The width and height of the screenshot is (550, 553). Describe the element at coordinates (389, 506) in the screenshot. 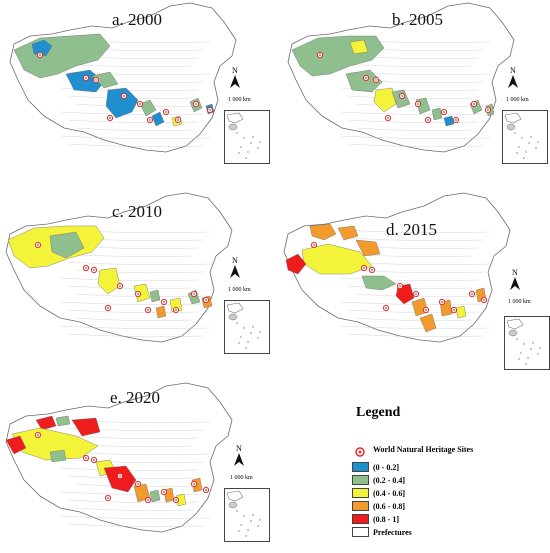

I see `legend-class-label: (0.6 - 0.8]` at that location.